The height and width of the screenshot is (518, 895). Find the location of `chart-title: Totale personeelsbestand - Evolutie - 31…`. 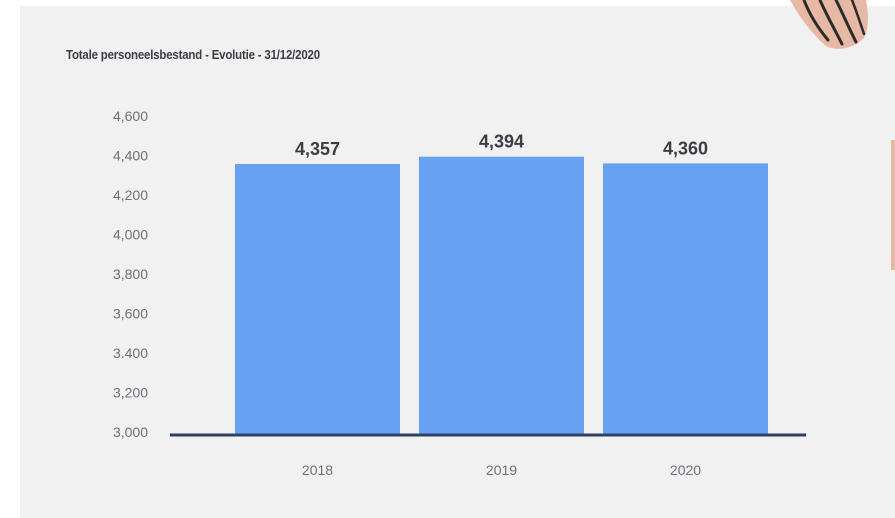

chart-title: Totale personeelsbestand - Evolutie - 31… is located at coordinates (193, 54).